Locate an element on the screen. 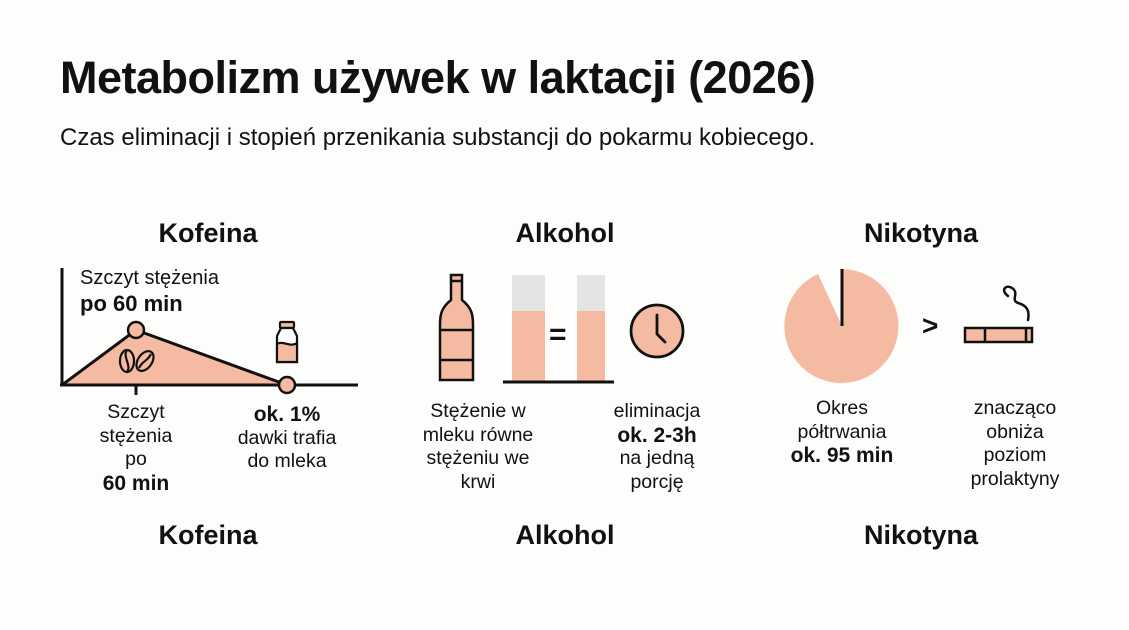 This screenshot has height=630, width=1129. kofeina-right-label: ok. 1% dawki trafia do mleka is located at coordinates (287, 438).